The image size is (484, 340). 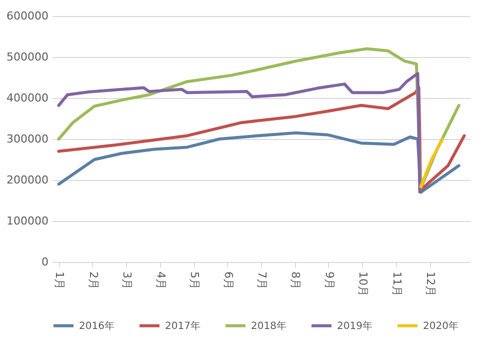 What do you see at coordinates (27, 16) in the screenshot?
I see `y-tick-label: 600000` at bounding box center [27, 16].